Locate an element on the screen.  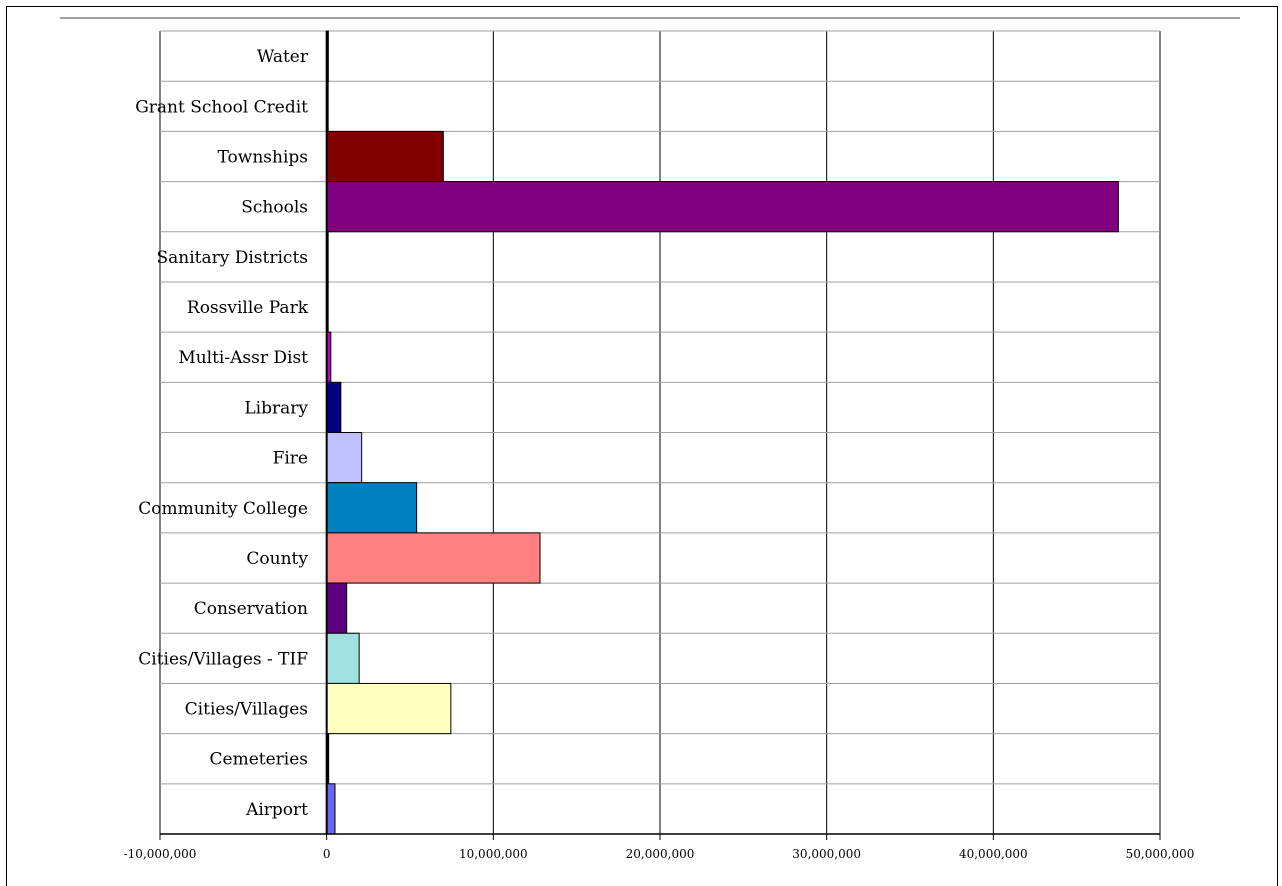
x-tick-label: 50,000,000 is located at coordinates (1160, 854).